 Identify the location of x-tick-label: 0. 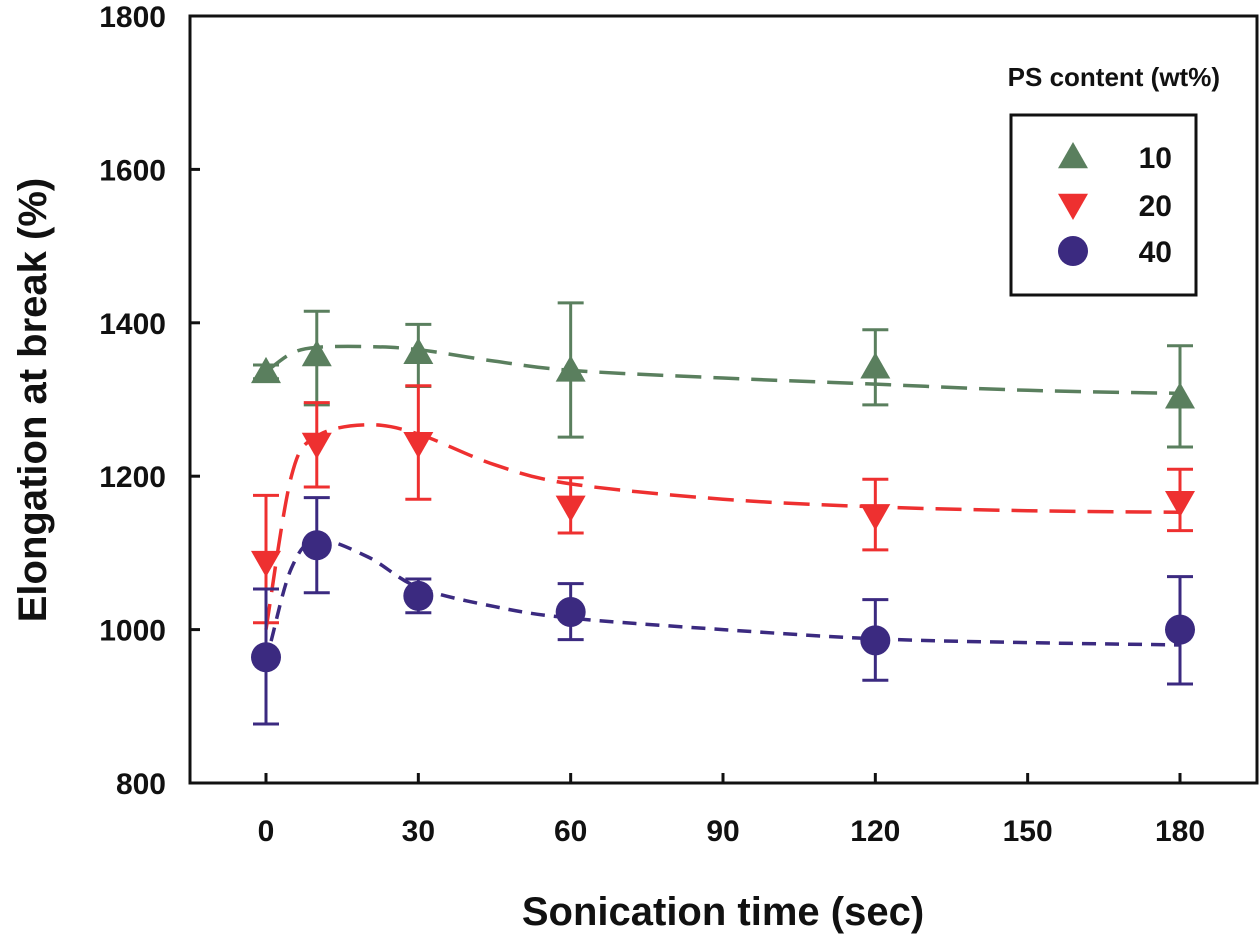
(266, 831).